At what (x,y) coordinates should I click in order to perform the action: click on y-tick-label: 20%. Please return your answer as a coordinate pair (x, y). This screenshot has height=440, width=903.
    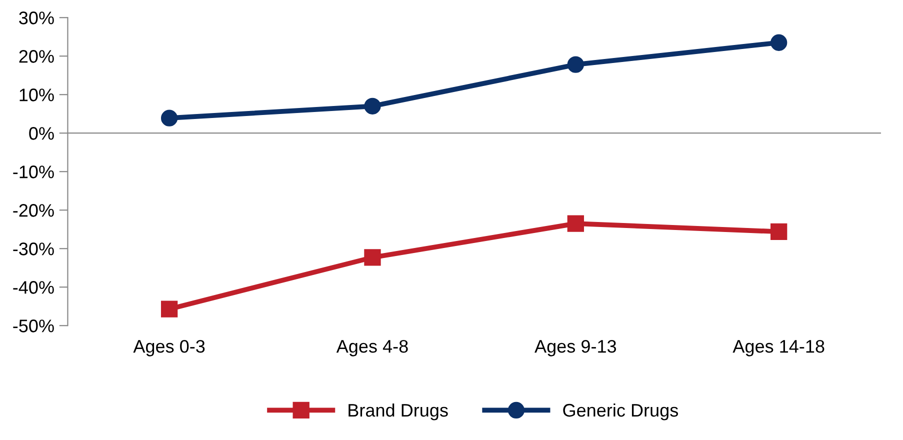
    Looking at the image, I should click on (36, 56).